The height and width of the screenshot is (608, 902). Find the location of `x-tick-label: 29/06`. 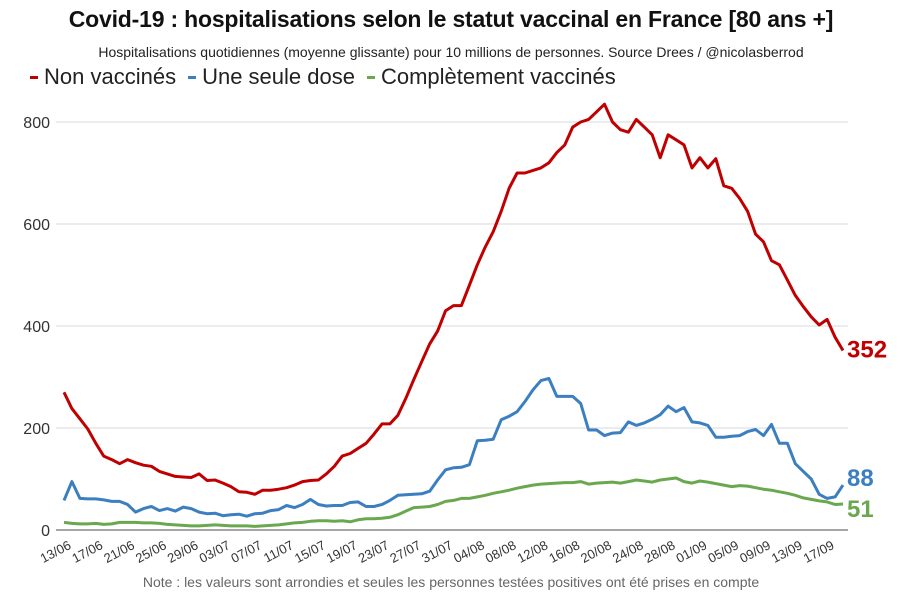

x-tick-label: 29/06 is located at coordinates (183, 551).